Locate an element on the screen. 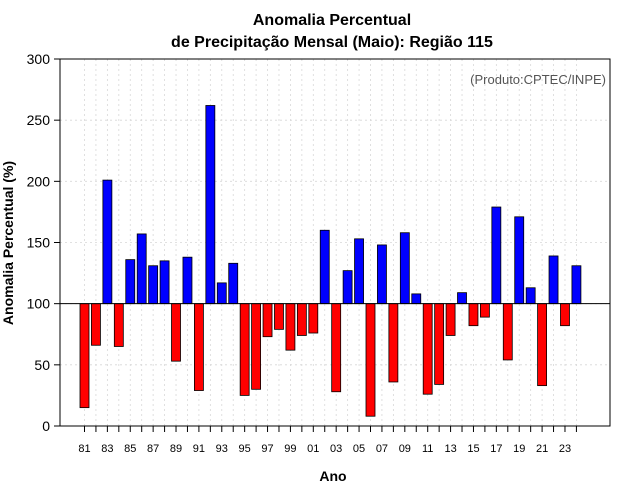  x-tick-label: 03 is located at coordinates (336, 449).